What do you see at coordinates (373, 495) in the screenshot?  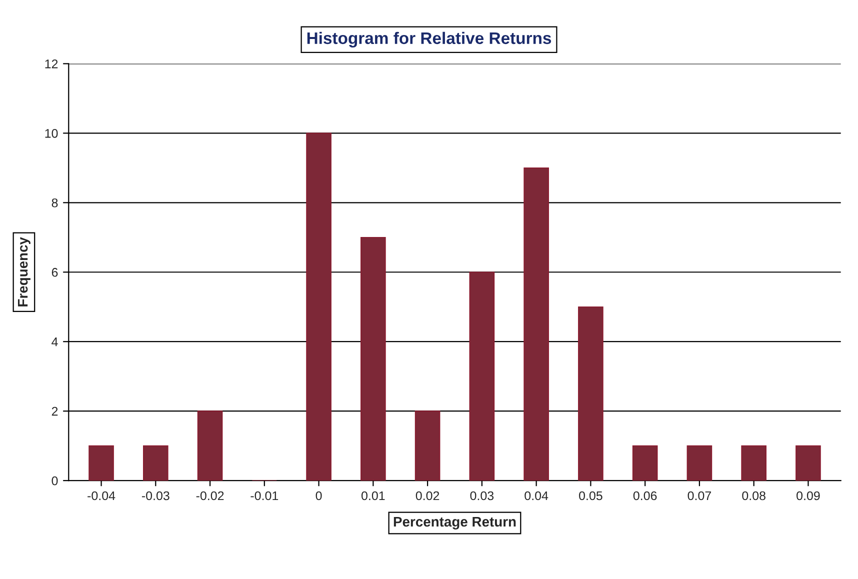 I see `x-tick-label: 0.01` at bounding box center [373, 495].